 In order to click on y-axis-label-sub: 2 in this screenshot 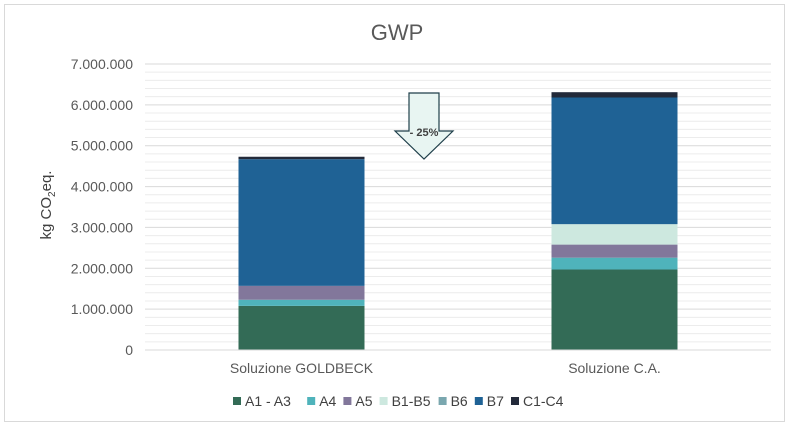, I will do `click(52, 194)`.